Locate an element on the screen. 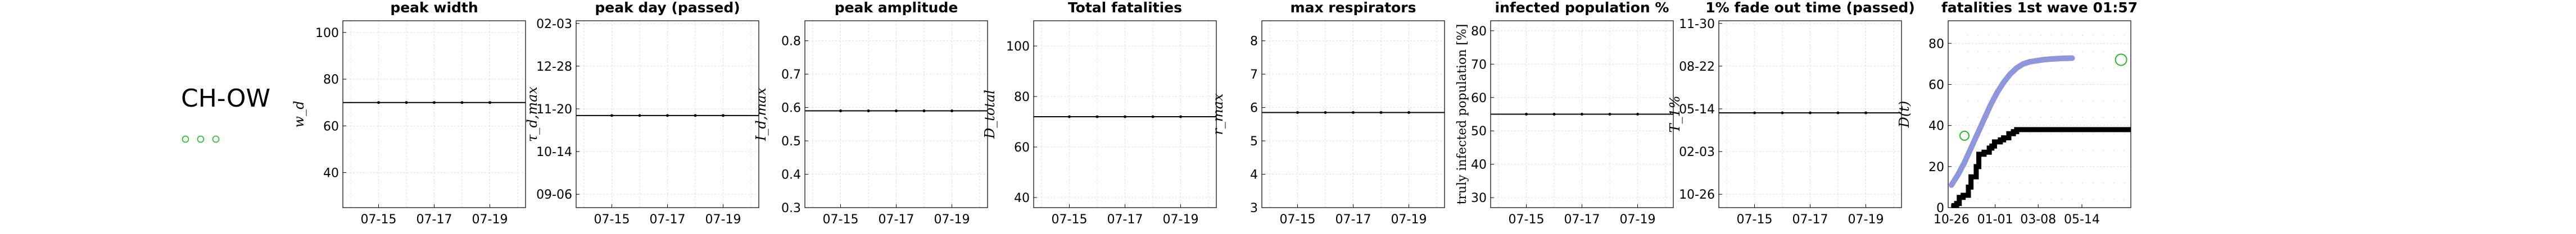  y-tick-label: 08-22 is located at coordinates (1697, 67).